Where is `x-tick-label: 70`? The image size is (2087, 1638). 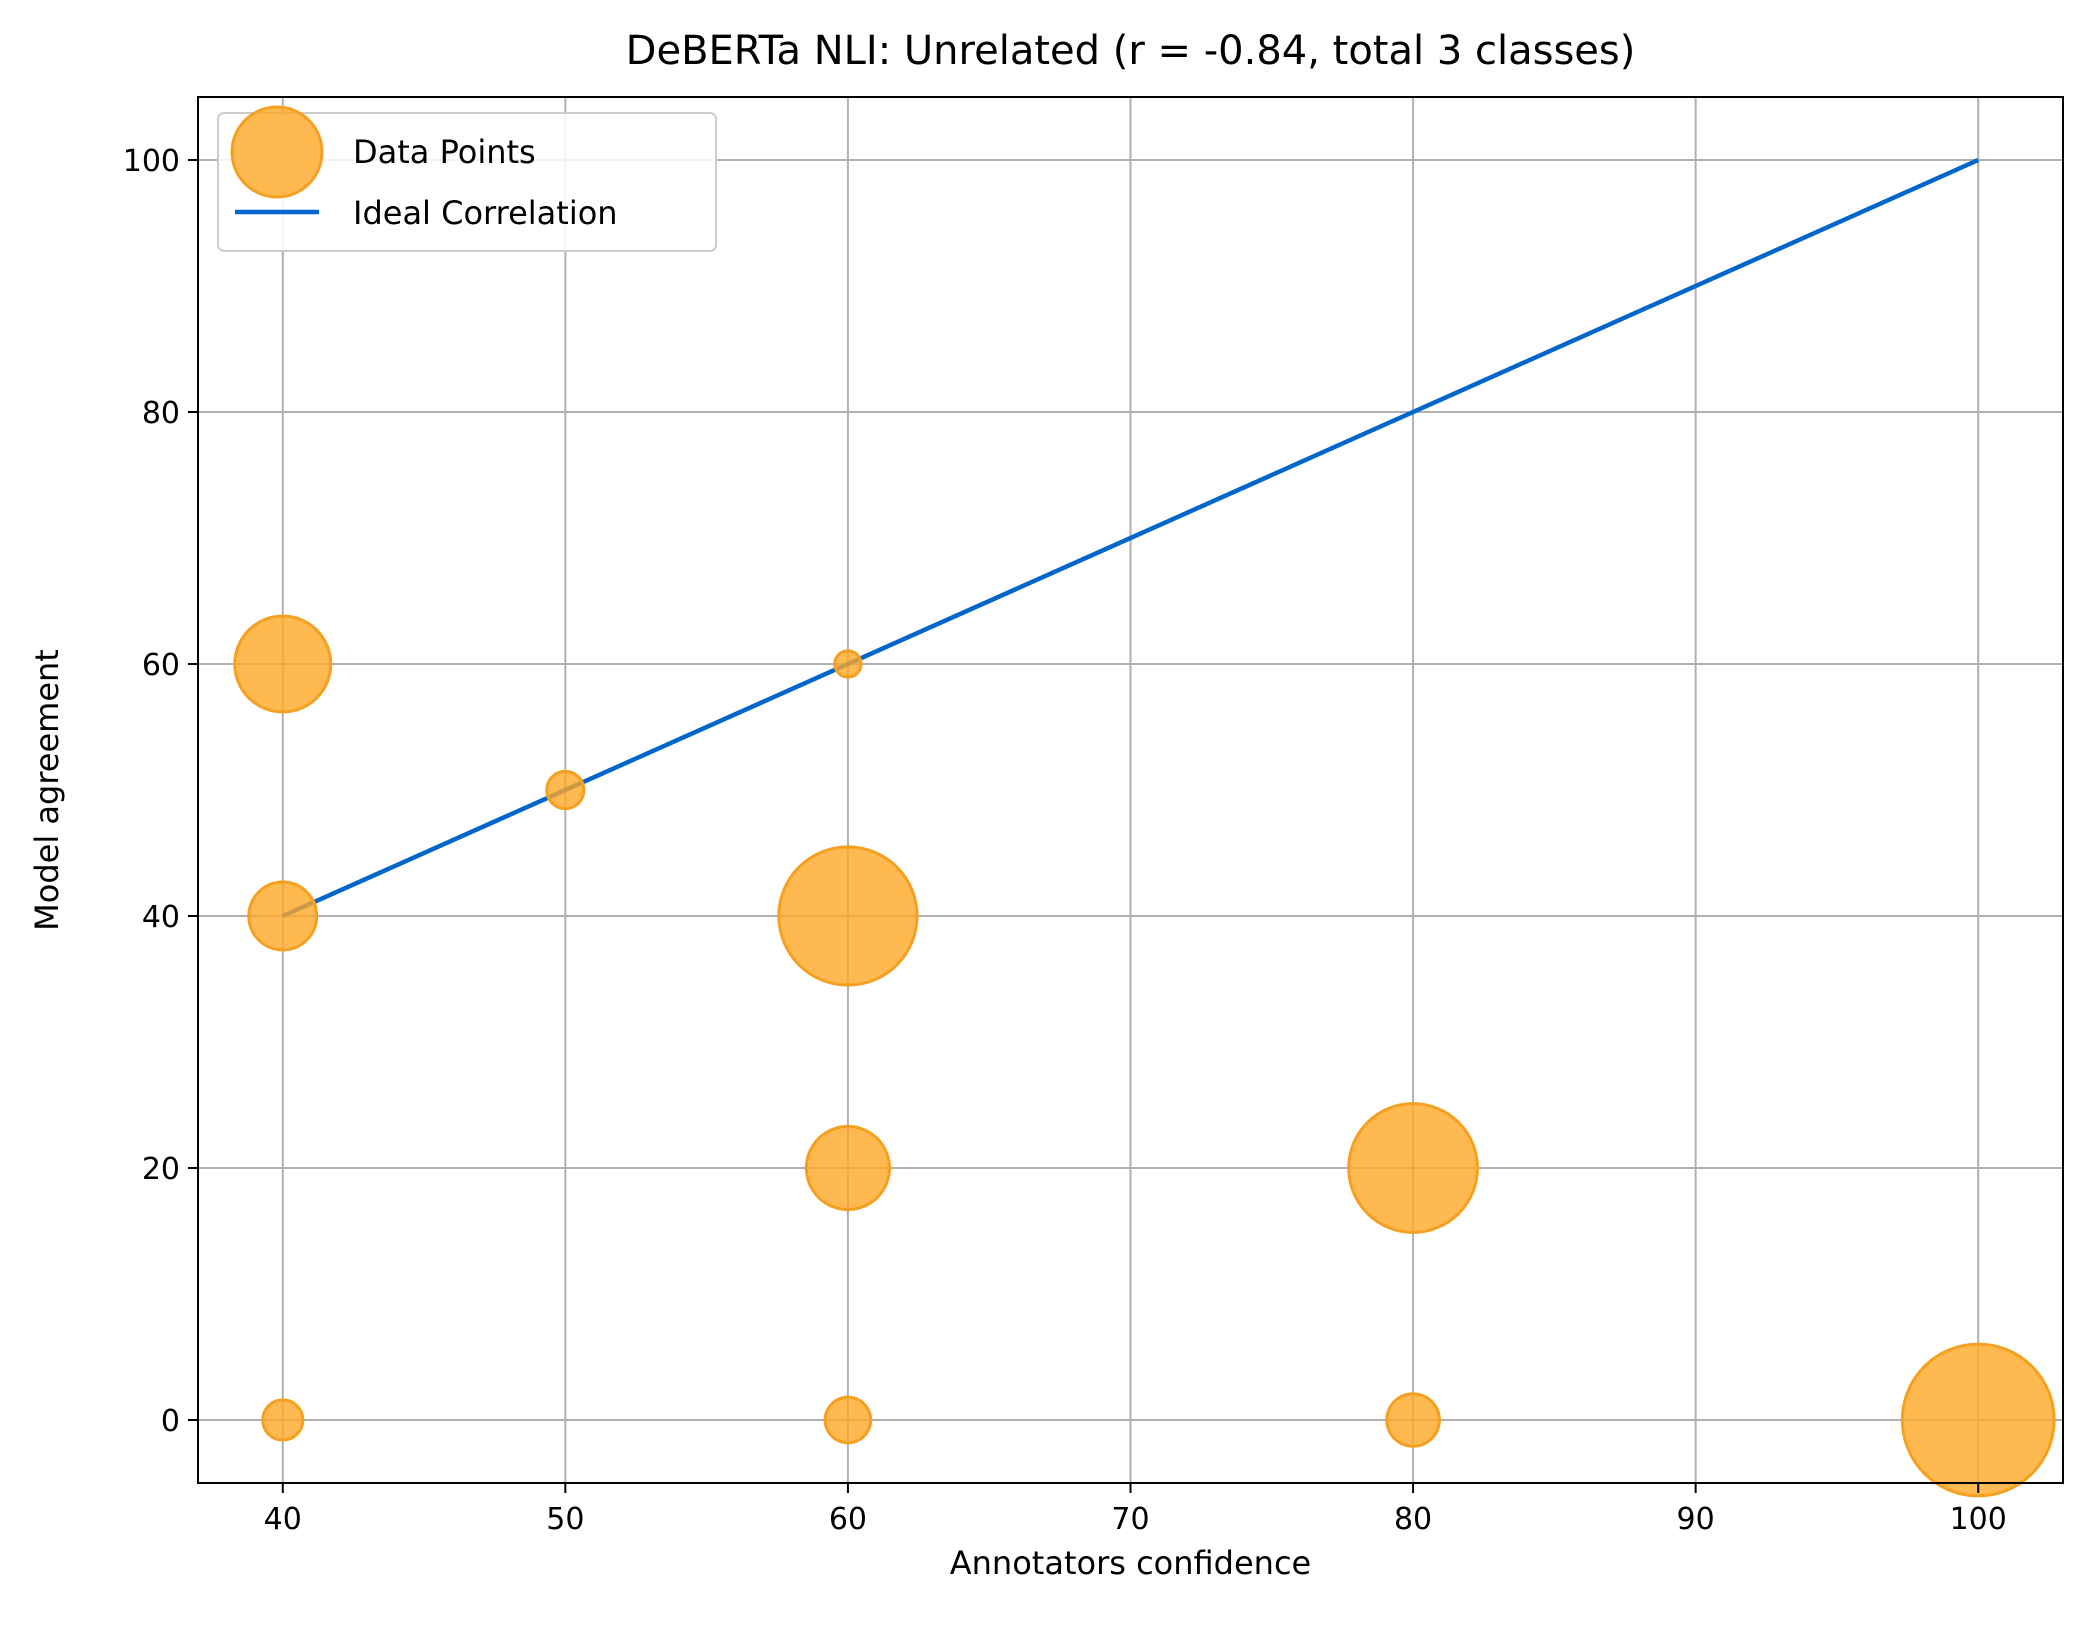 x-tick-label: 70 is located at coordinates (1130, 1519).